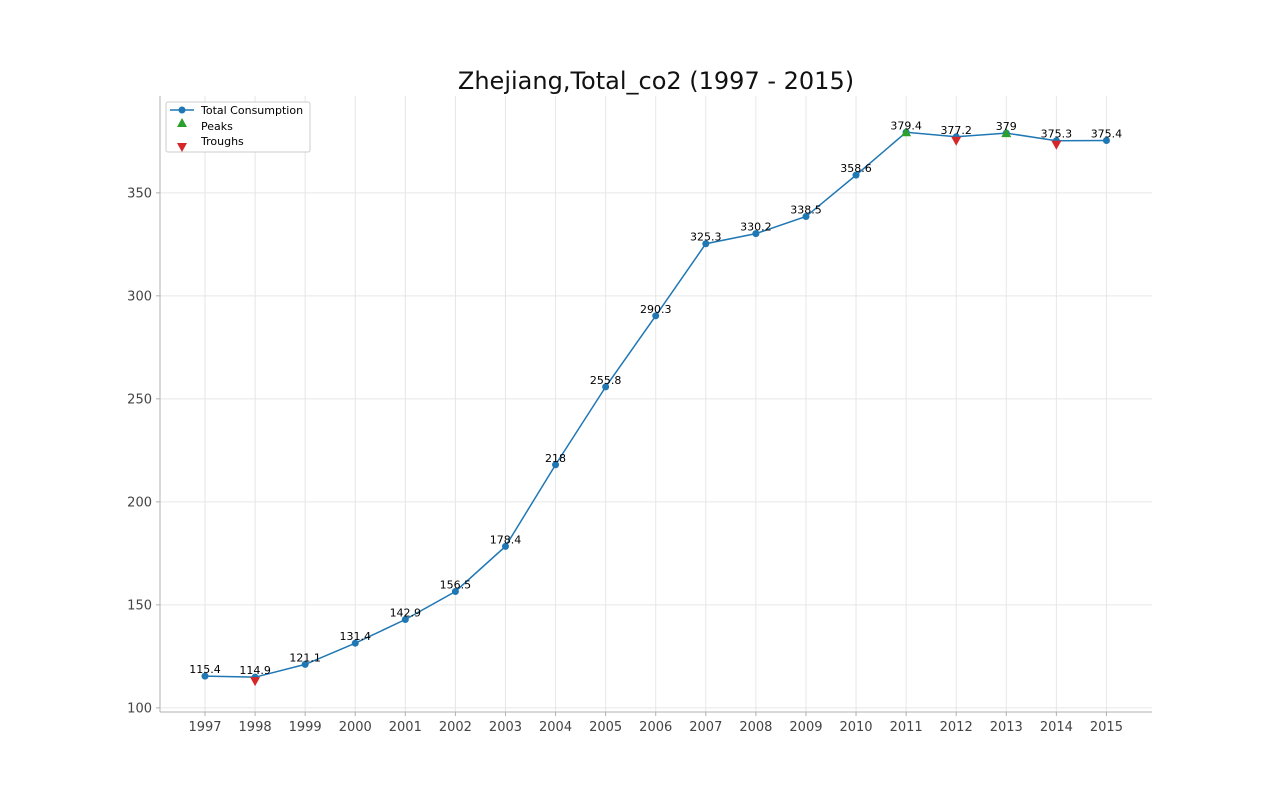 The image size is (1280, 800). Describe the element at coordinates (1107, 134) in the screenshot. I see `data-label: 375.4` at that location.